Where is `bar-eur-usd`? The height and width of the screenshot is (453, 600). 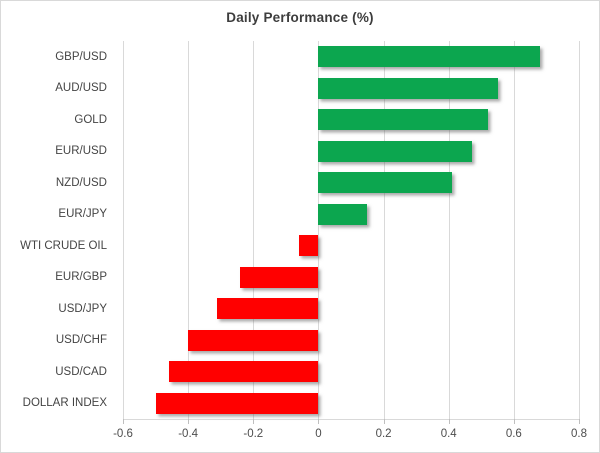
bar-eur-usd is located at coordinates (395, 151).